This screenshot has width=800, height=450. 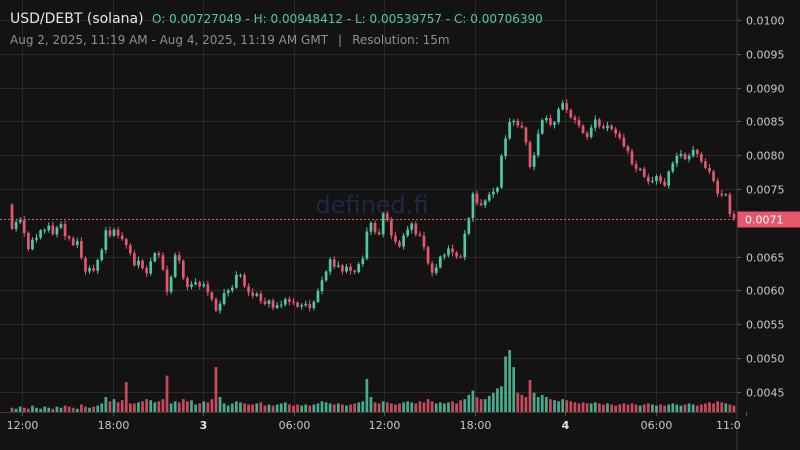 I want to click on pair-title: USD/DEBT (solana), so click(x=77, y=19).